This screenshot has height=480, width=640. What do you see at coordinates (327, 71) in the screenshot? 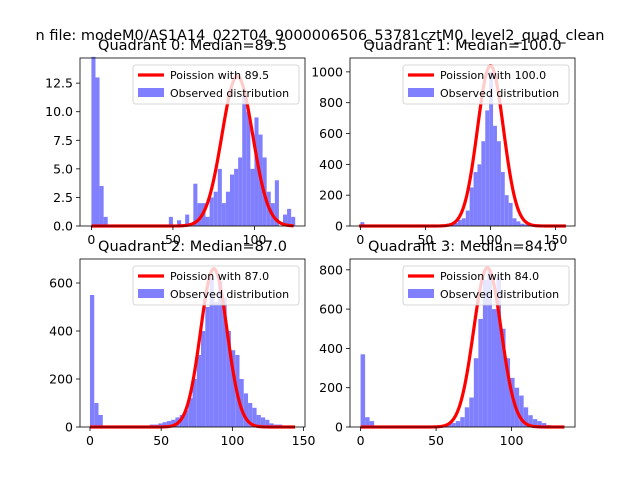
I see `y-tick-label: 1000` at bounding box center [327, 71].